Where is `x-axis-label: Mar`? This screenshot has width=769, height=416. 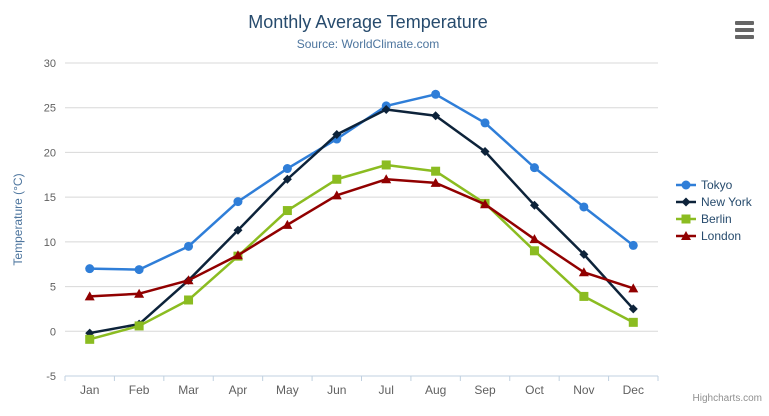 x-axis-label: Mar is located at coordinates (188, 390).